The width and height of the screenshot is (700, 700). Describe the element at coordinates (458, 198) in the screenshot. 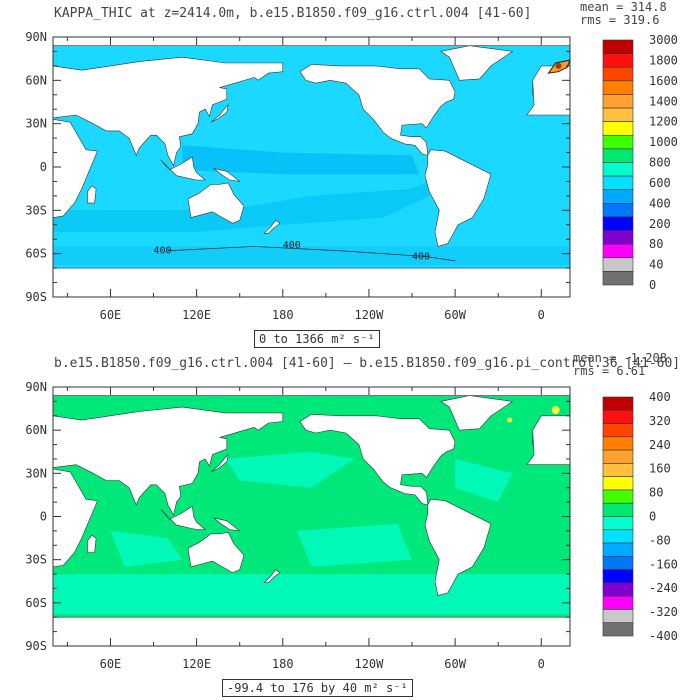

I see `land-samerica` at that location.